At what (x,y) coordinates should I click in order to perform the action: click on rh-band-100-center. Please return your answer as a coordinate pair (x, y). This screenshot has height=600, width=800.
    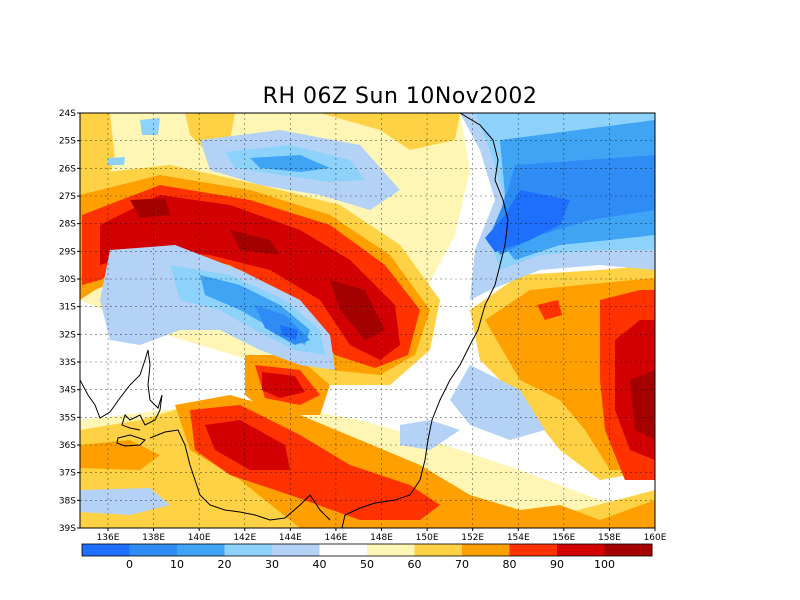
    Looking at the image, I should click on (283, 385).